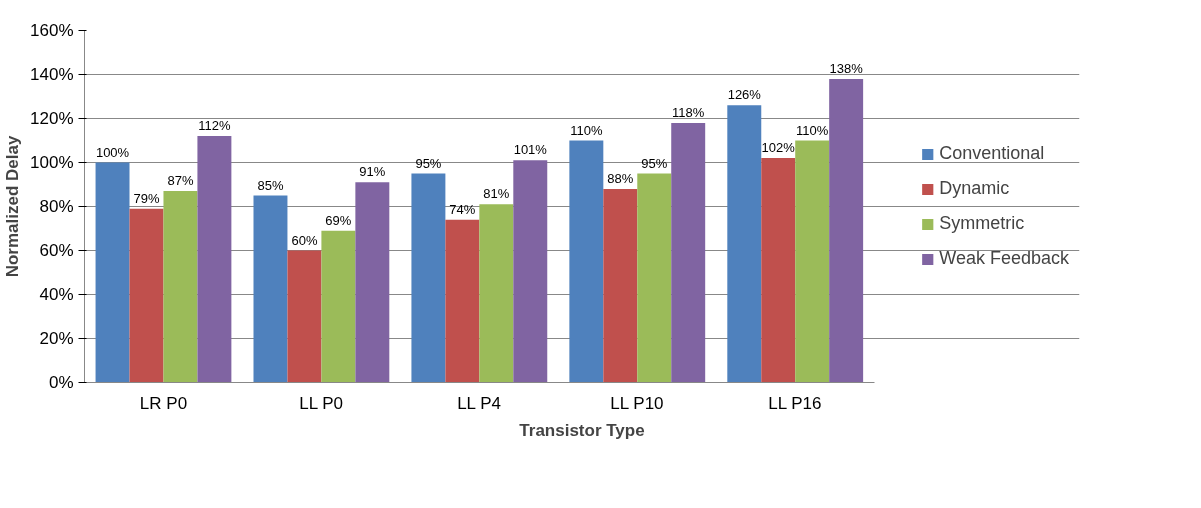 This screenshot has height=508, width=1201. What do you see at coordinates (180, 181) in the screenshot?
I see `data-label: 87%` at bounding box center [180, 181].